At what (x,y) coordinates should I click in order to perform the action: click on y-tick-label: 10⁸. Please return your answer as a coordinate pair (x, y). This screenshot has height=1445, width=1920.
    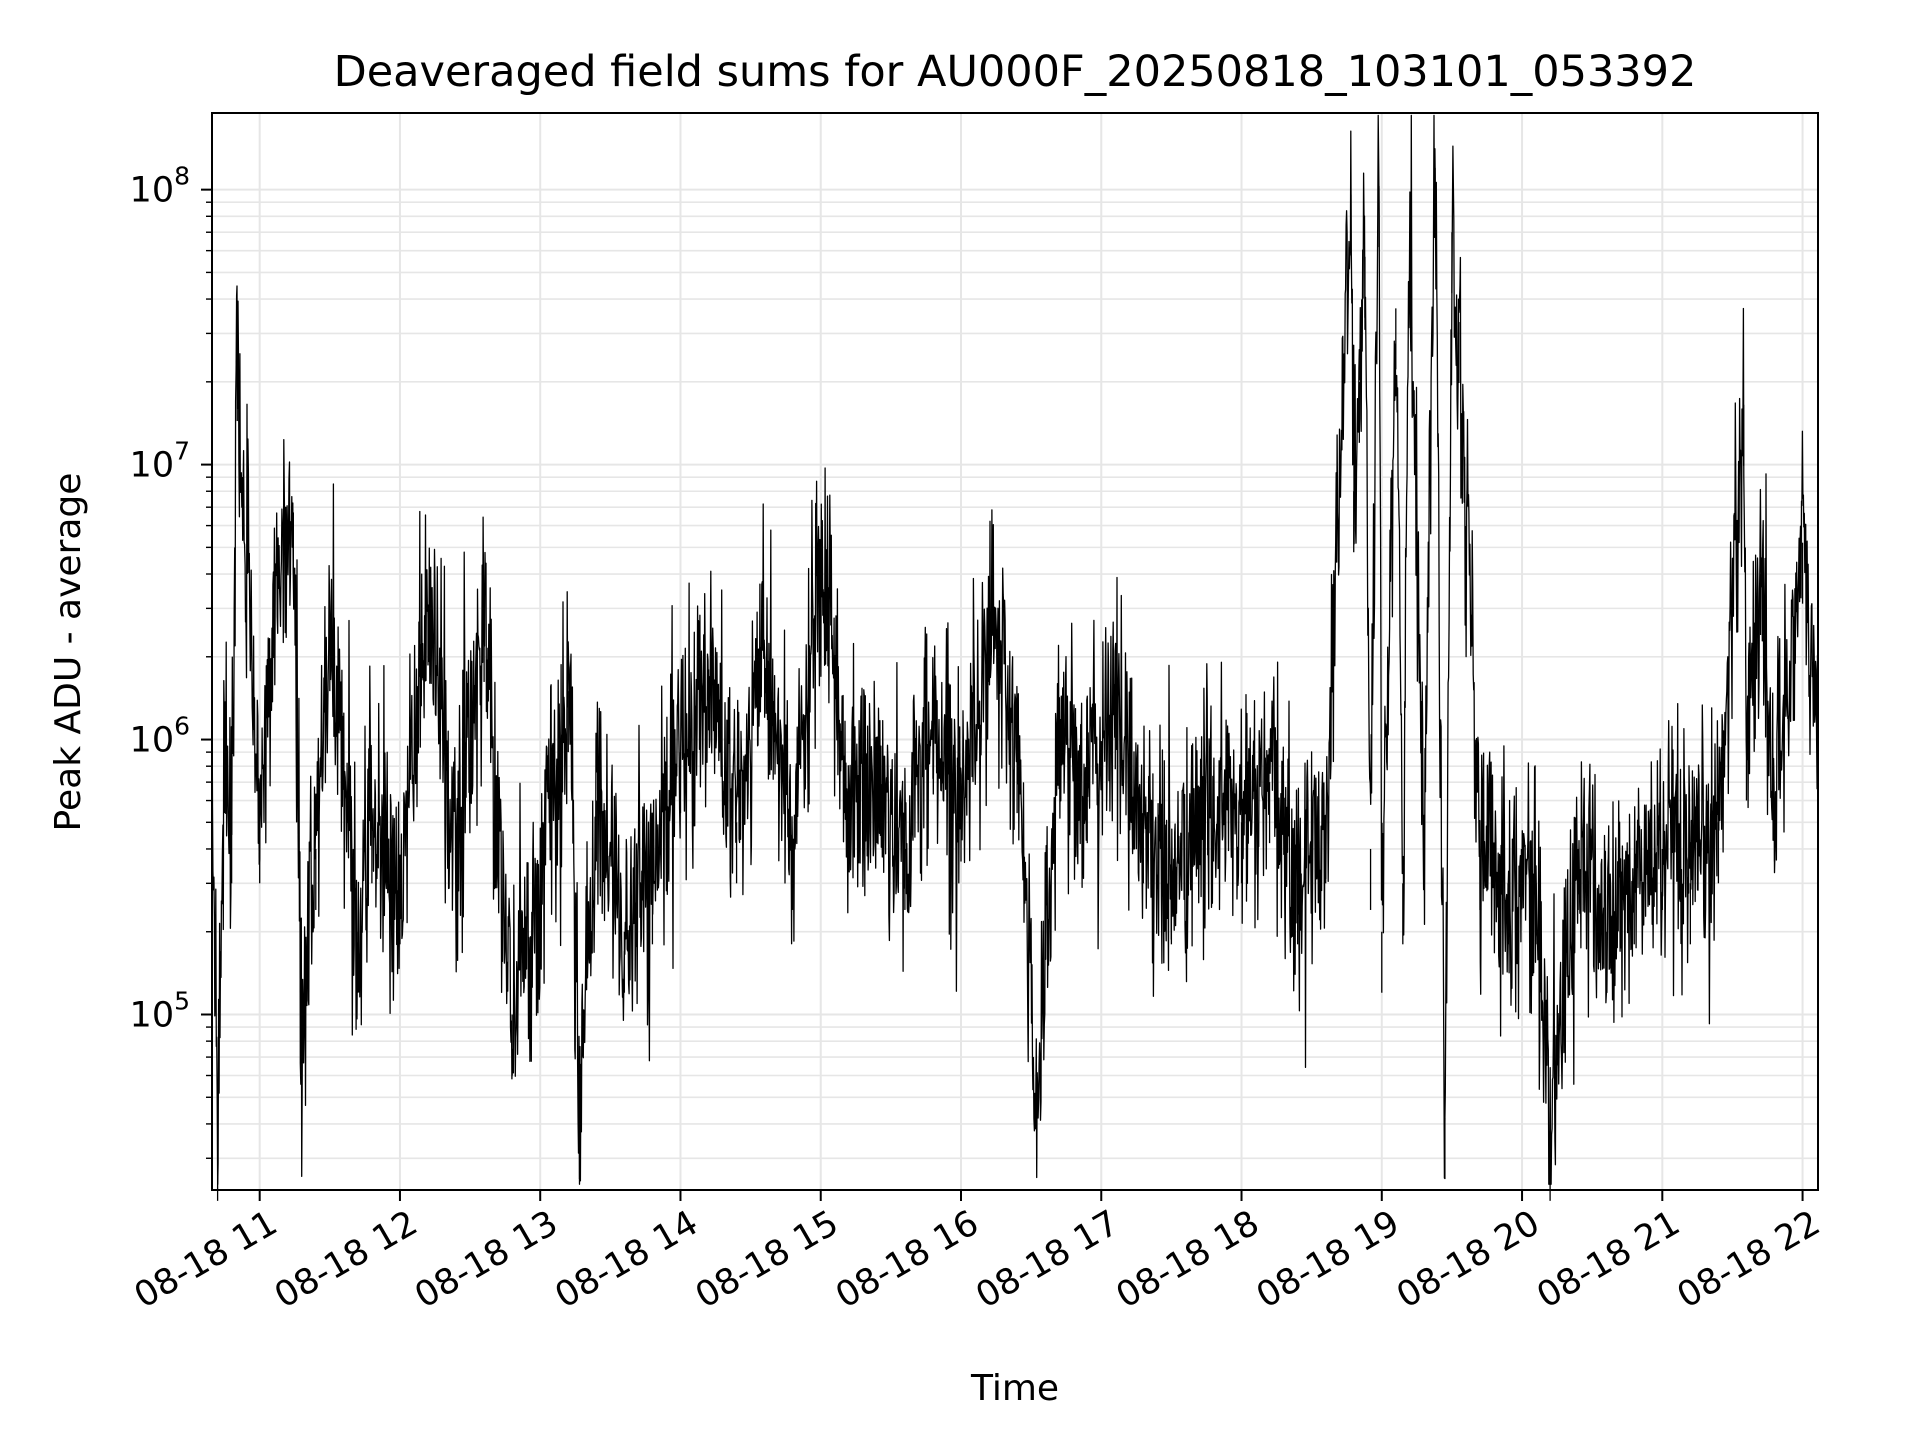
    Looking at the image, I should click on (160, 186).